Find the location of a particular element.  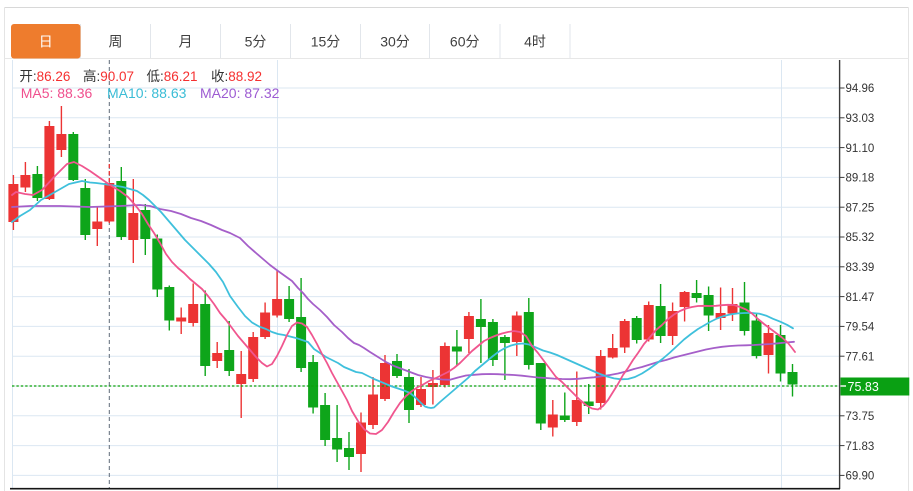

svg-text: 85.32 is located at coordinates (860, 238).